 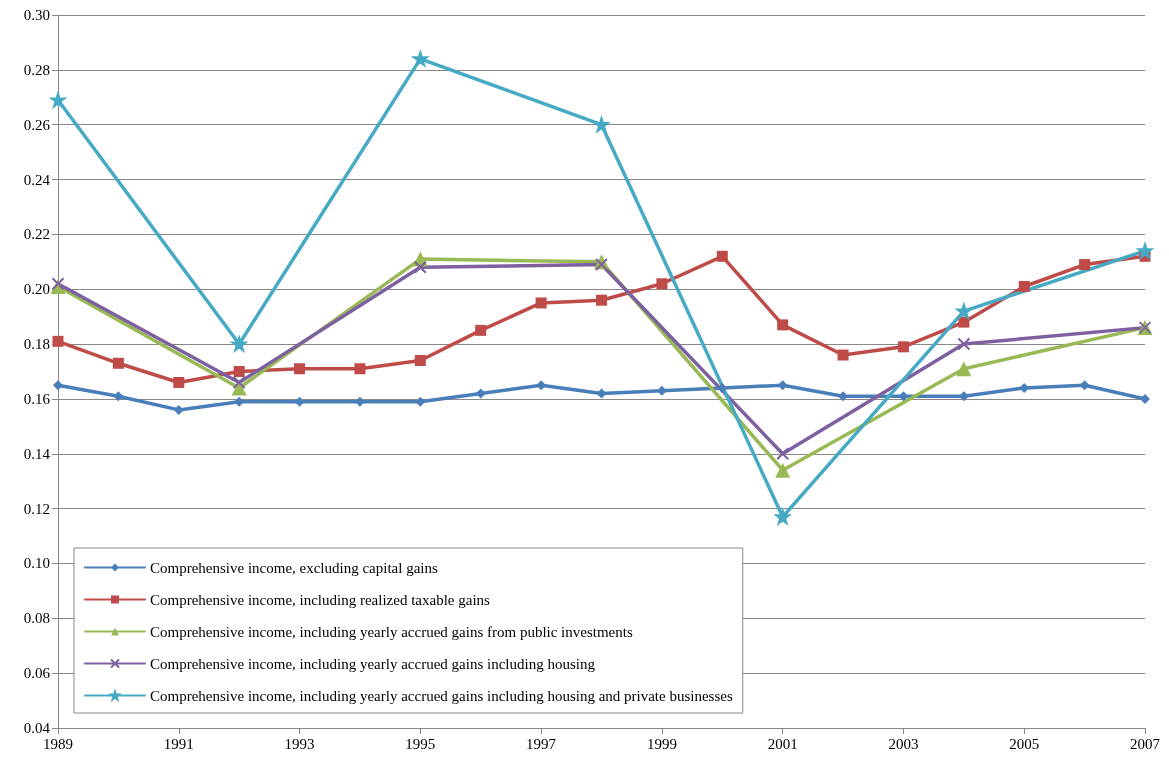 I want to click on x-tick-label: 1997, so click(x=541, y=743).